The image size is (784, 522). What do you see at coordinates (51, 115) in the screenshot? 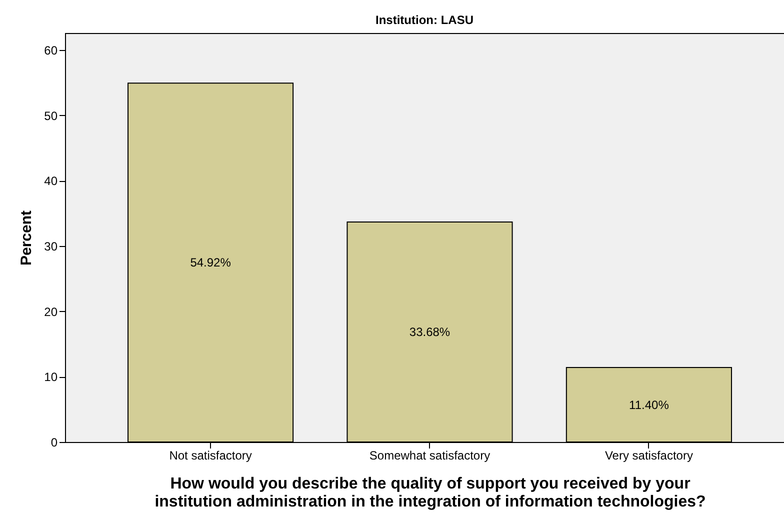
I see `y-tick-label: 50` at bounding box center [51, 115].